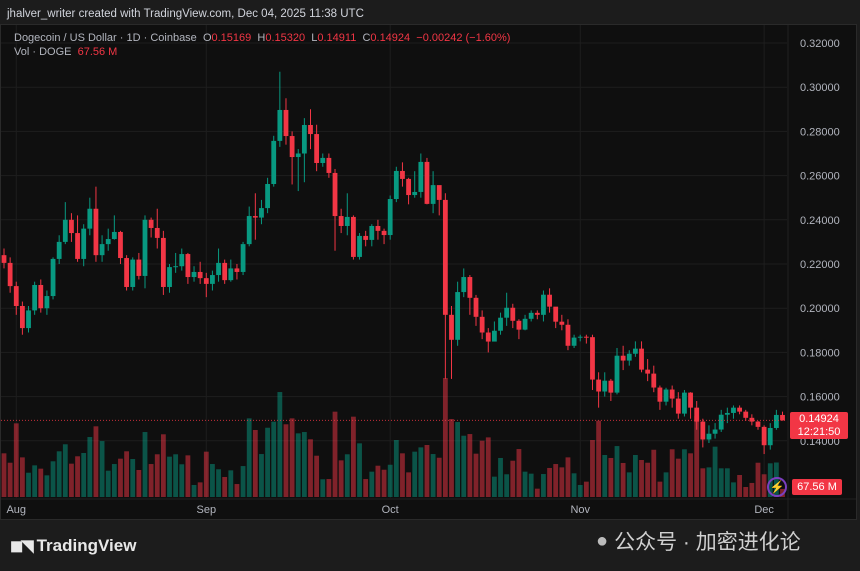 The height and width of the screenshot is (571, 860). What do you see at coordinates (337, 38) in the screenshot?
I see `low-value: 0.14911` at bounding box center [337, 38].